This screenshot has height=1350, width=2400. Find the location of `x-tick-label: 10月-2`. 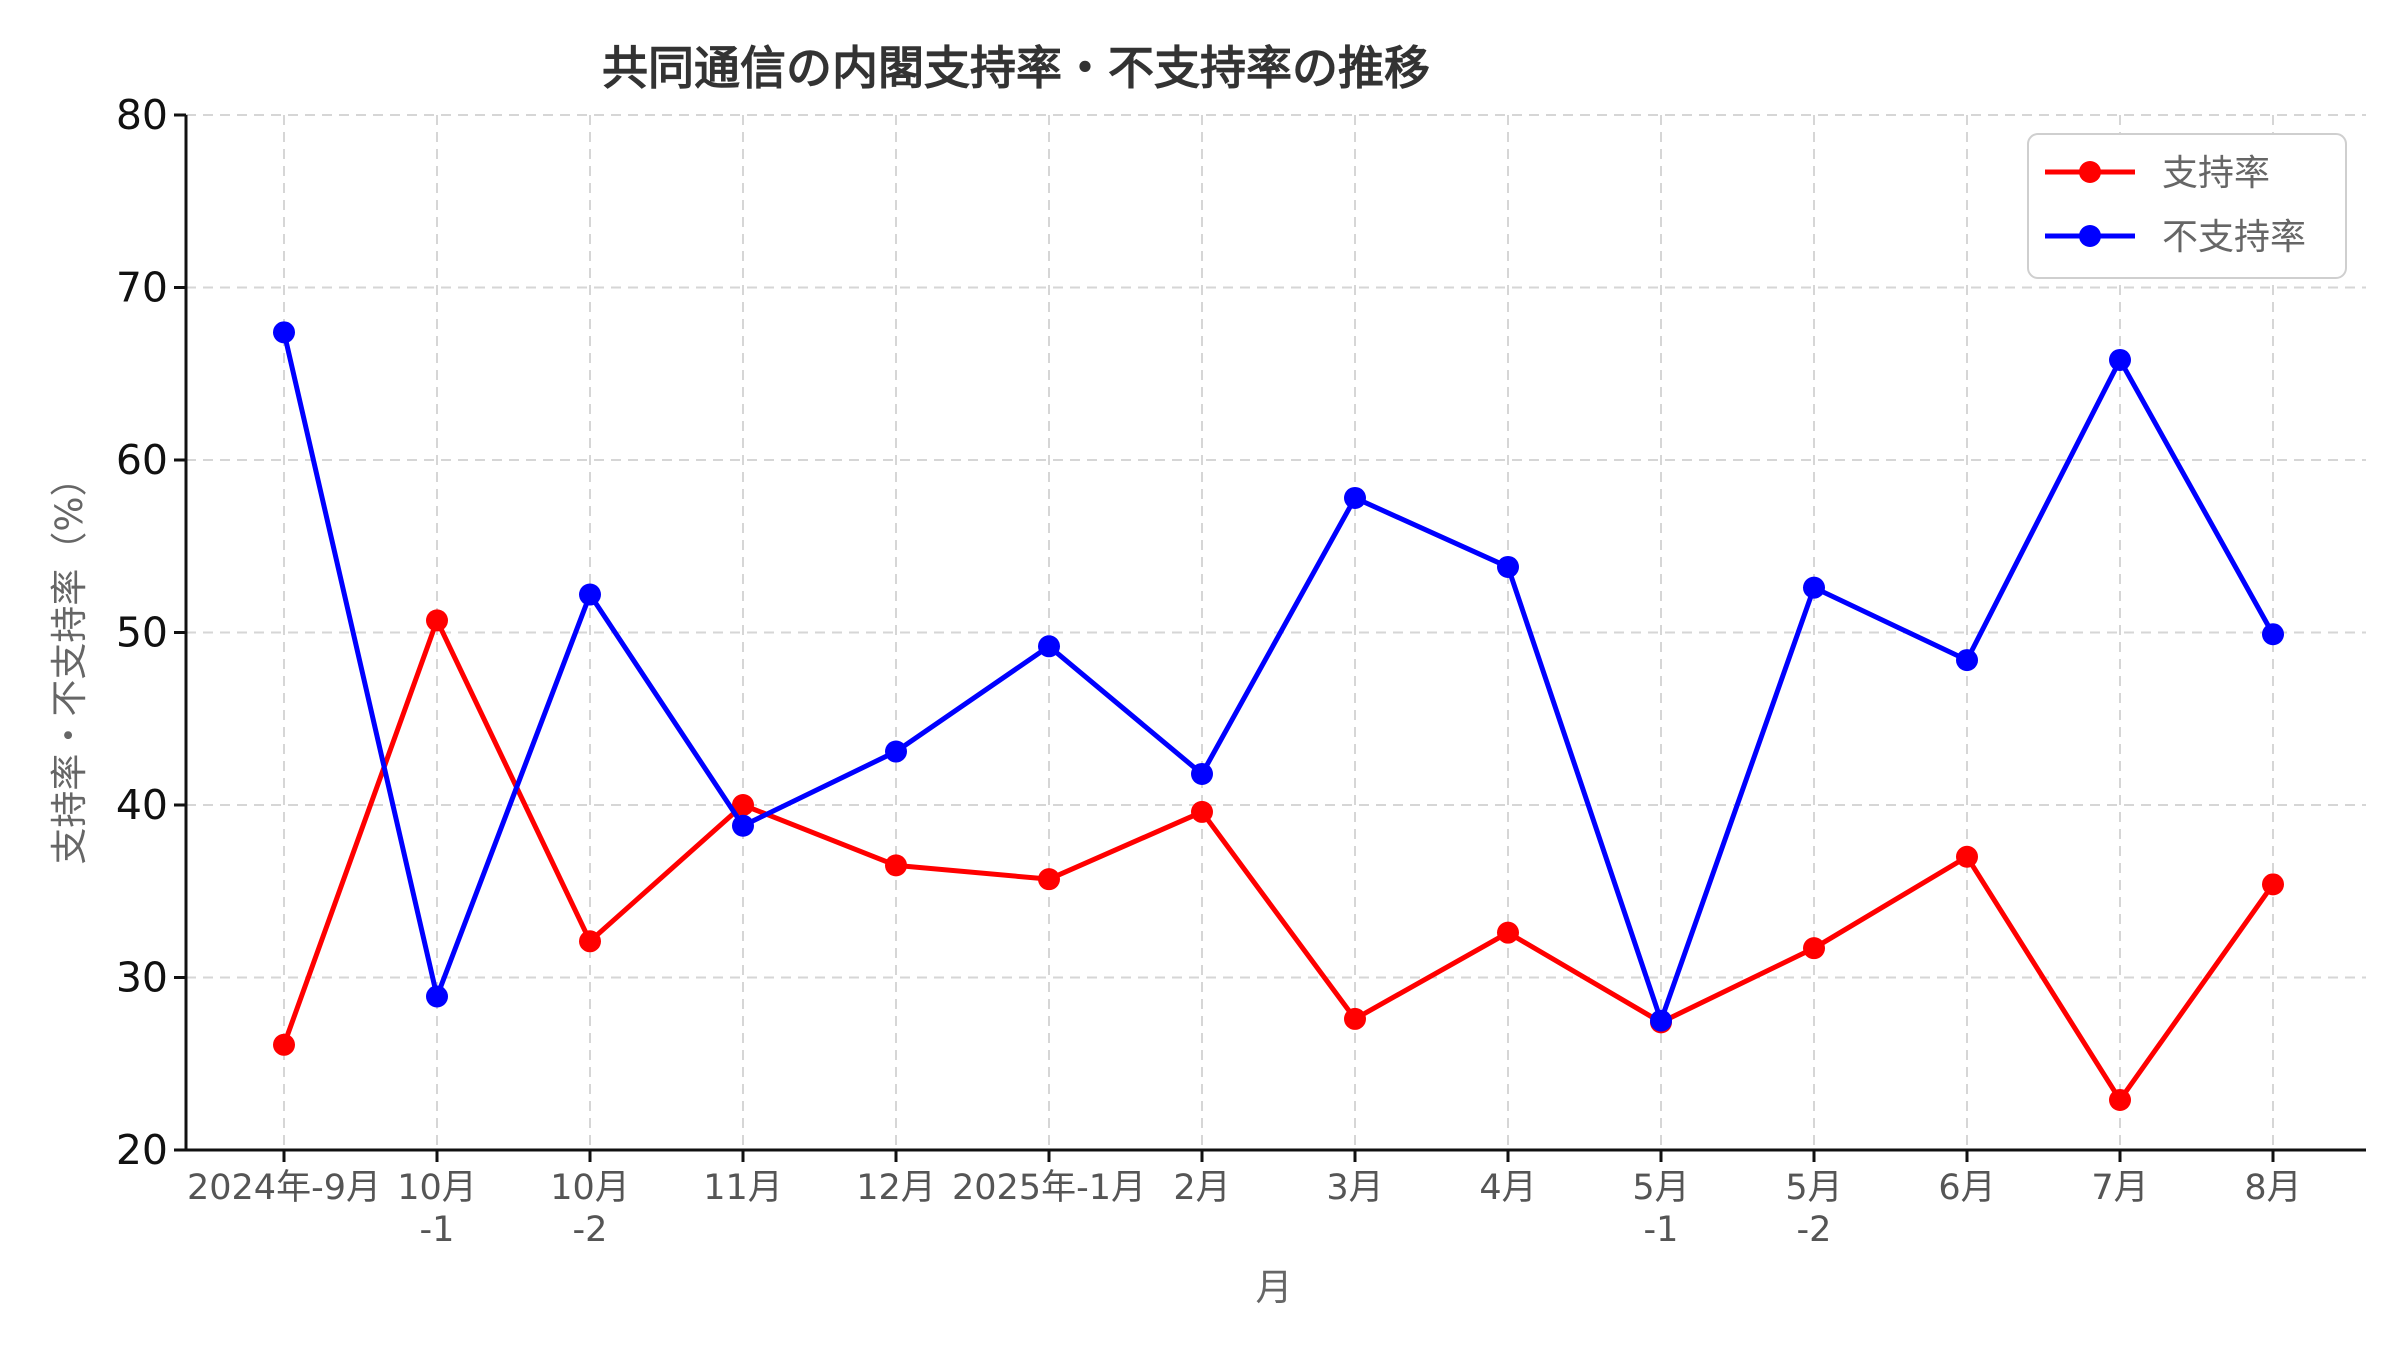

x-tick-label: 10月-2 is located at coordinates (590, 1209).